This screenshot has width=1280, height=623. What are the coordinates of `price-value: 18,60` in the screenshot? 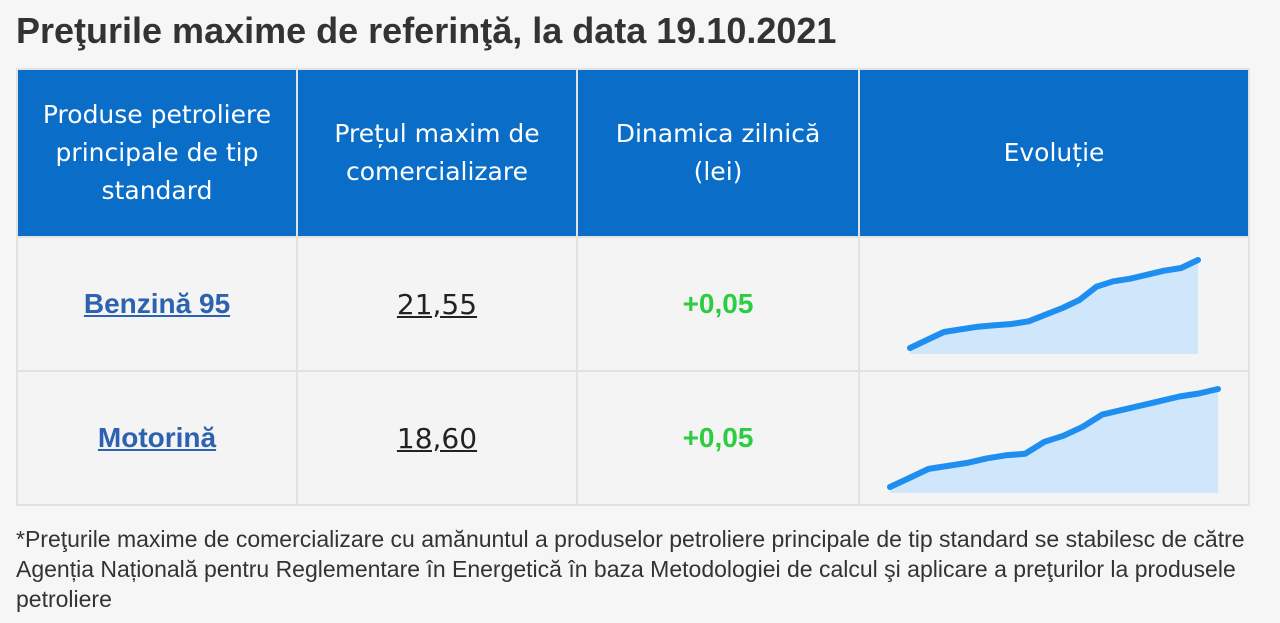 It's located at (437, 438).